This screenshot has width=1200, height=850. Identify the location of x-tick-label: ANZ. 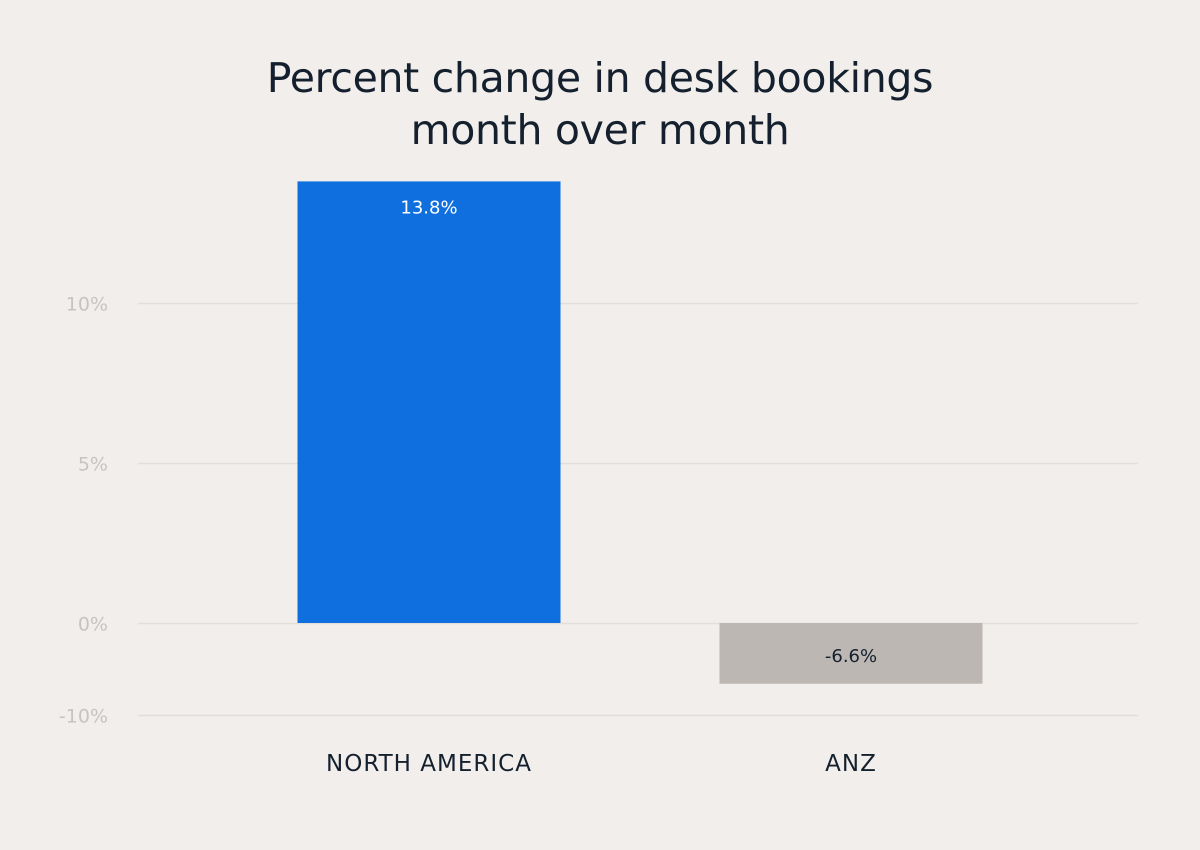
(851, 764).